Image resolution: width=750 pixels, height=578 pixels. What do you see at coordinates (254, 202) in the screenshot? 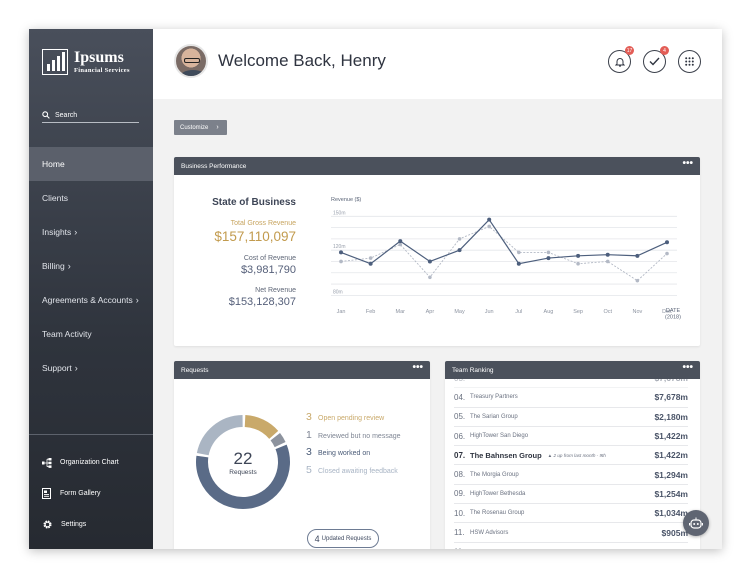
I see `state-of-business-title: State of Business` at bounding box center [254, 202].